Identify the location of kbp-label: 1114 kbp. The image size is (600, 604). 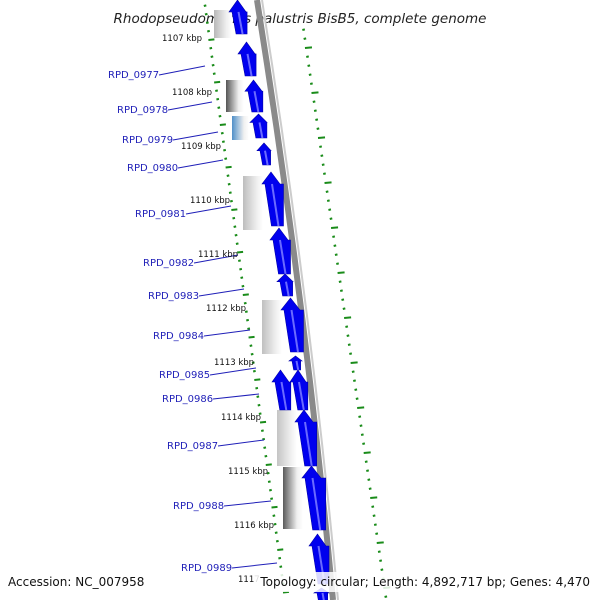
(241, 418).